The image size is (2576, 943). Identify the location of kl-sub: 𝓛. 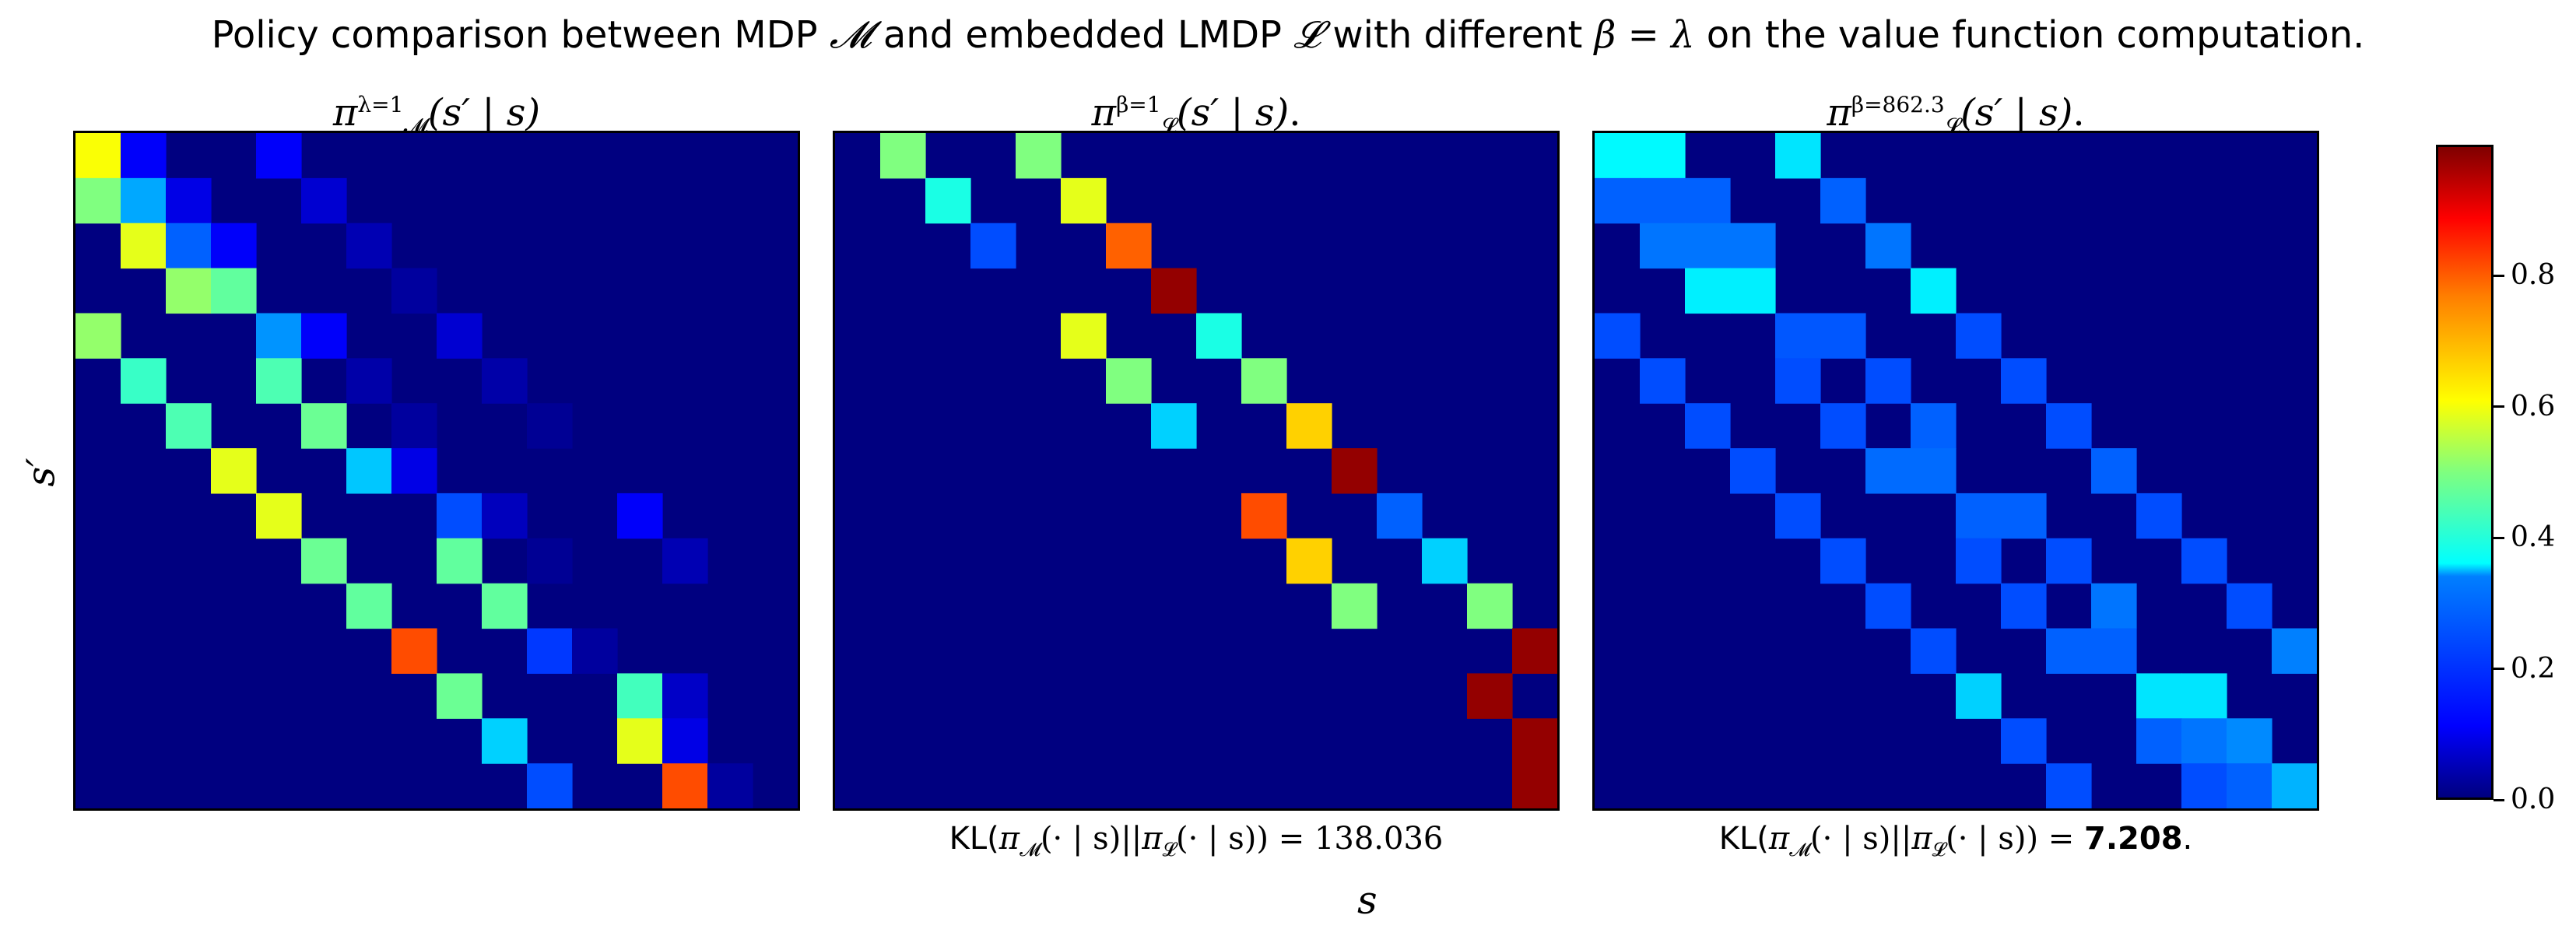
(1939, 850).